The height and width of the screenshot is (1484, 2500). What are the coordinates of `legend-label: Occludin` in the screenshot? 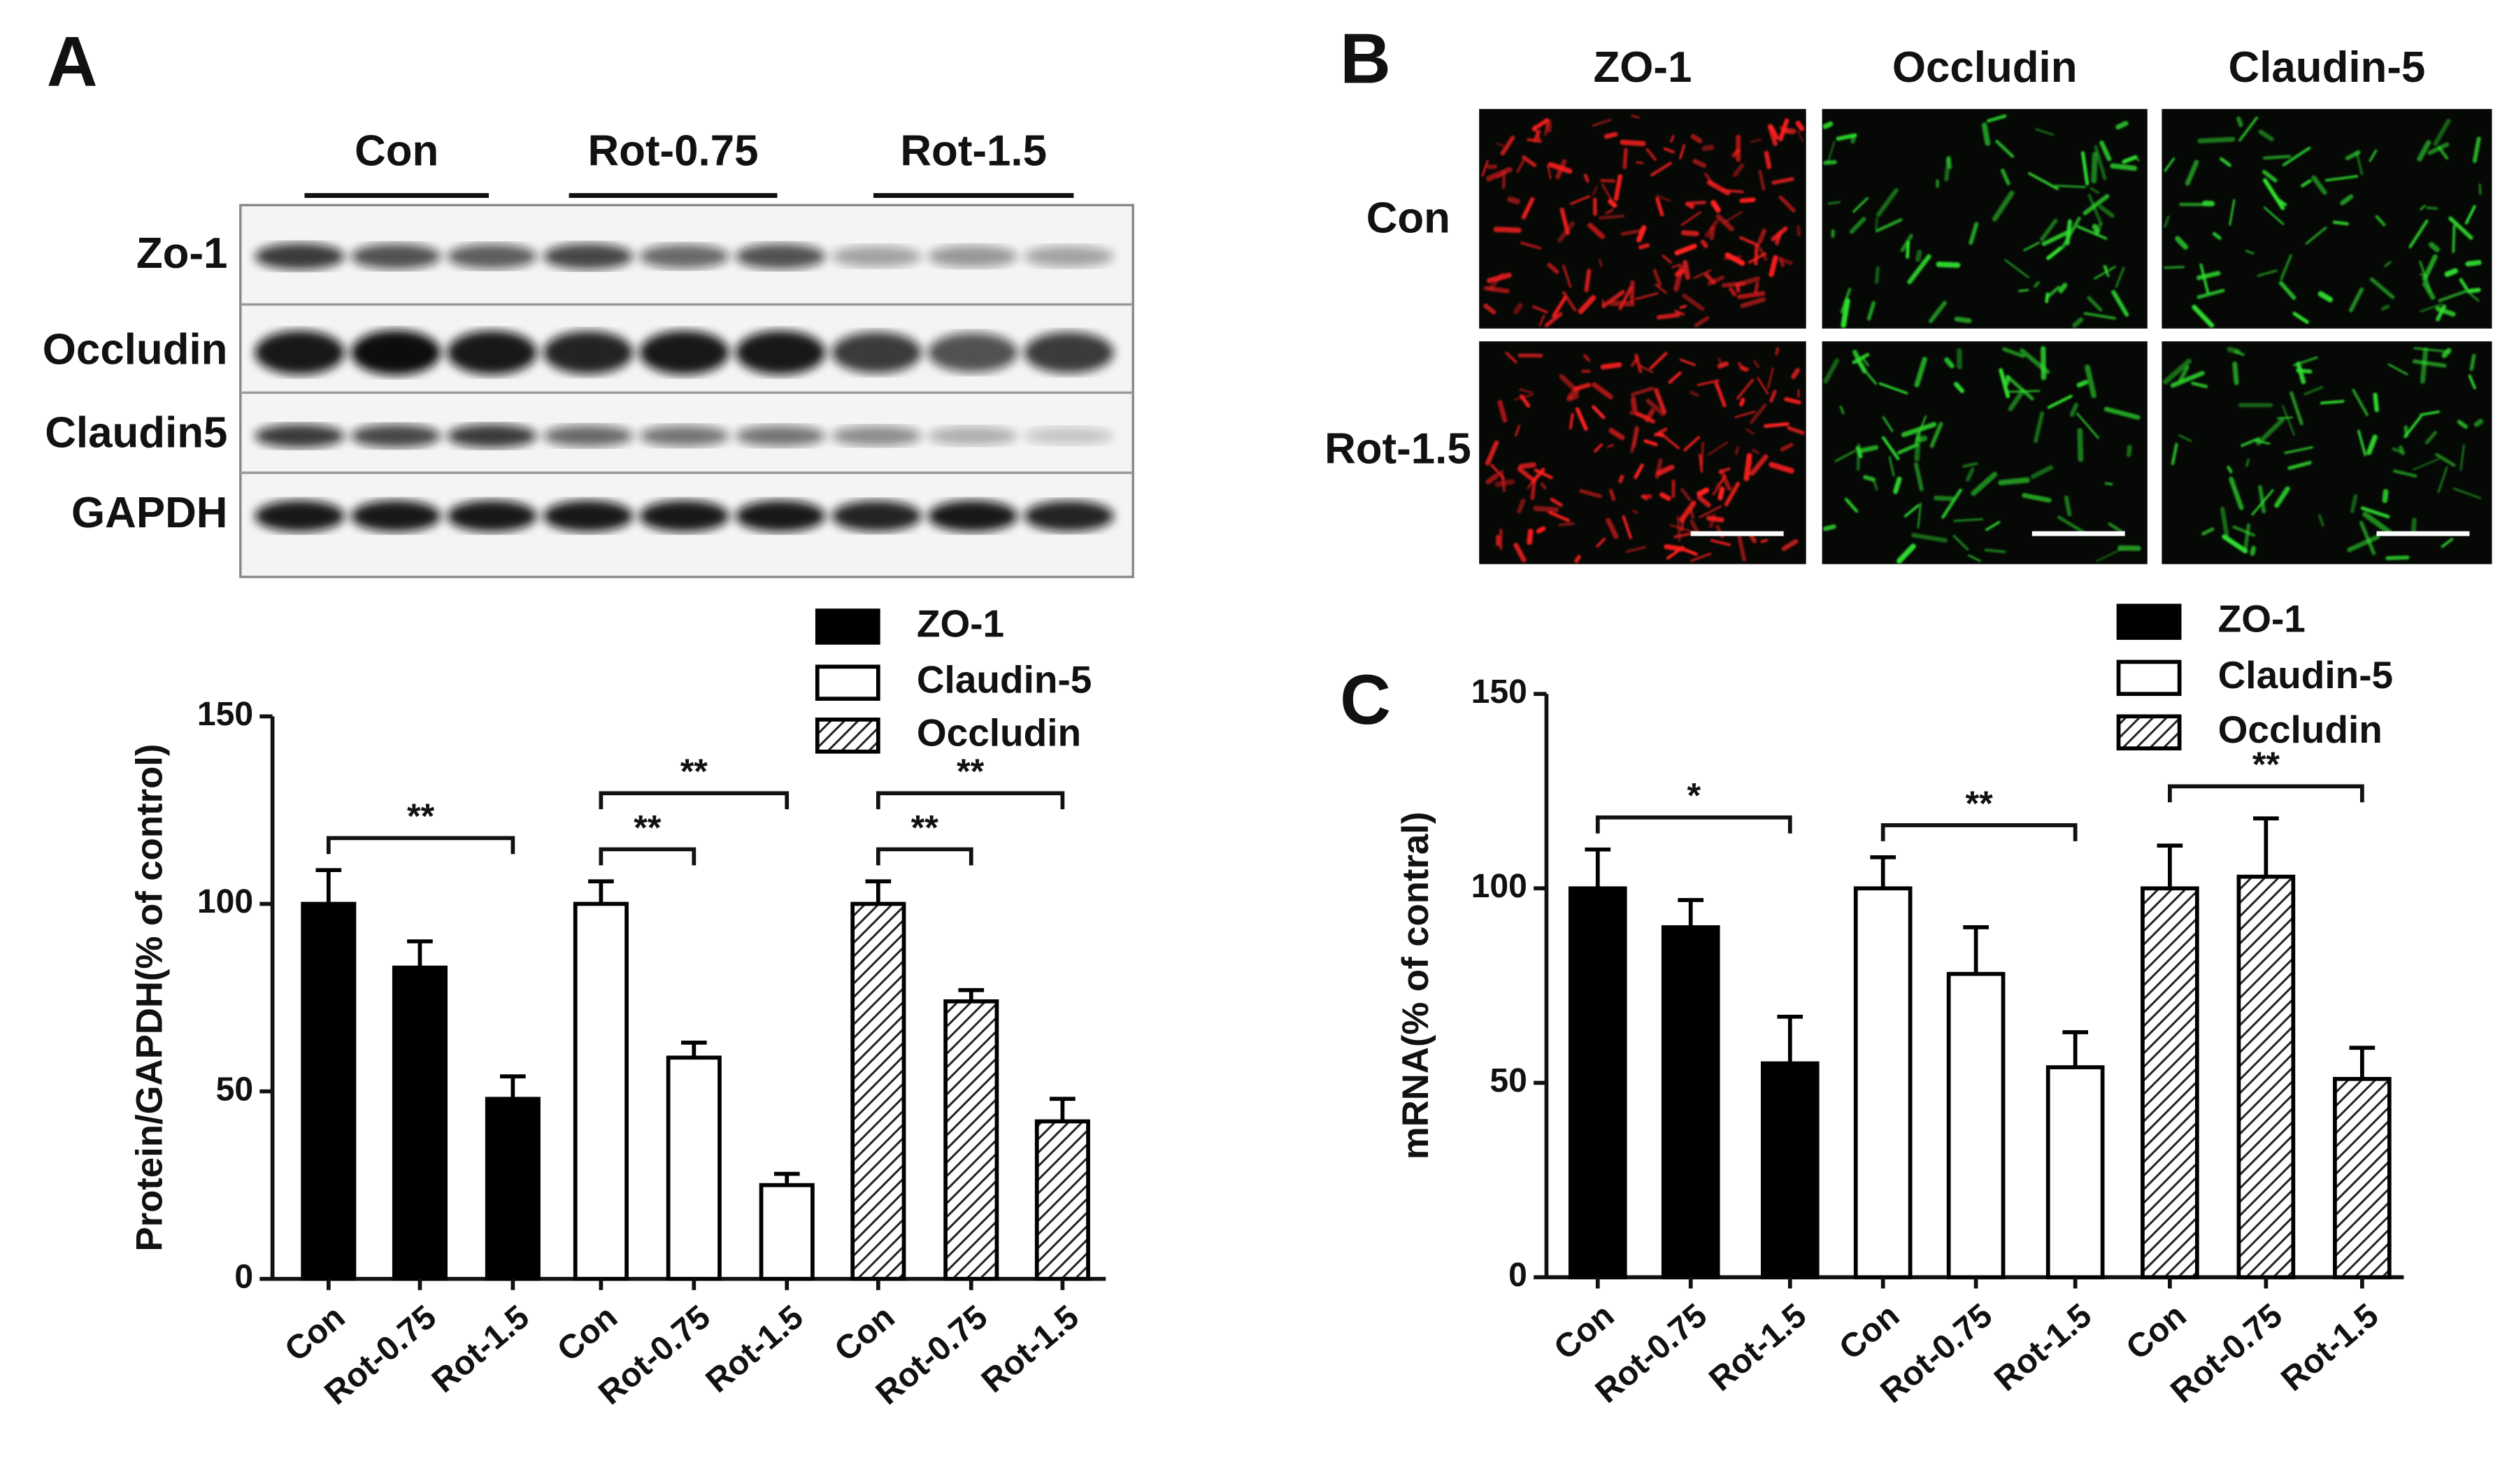 It's located at (999, 732).